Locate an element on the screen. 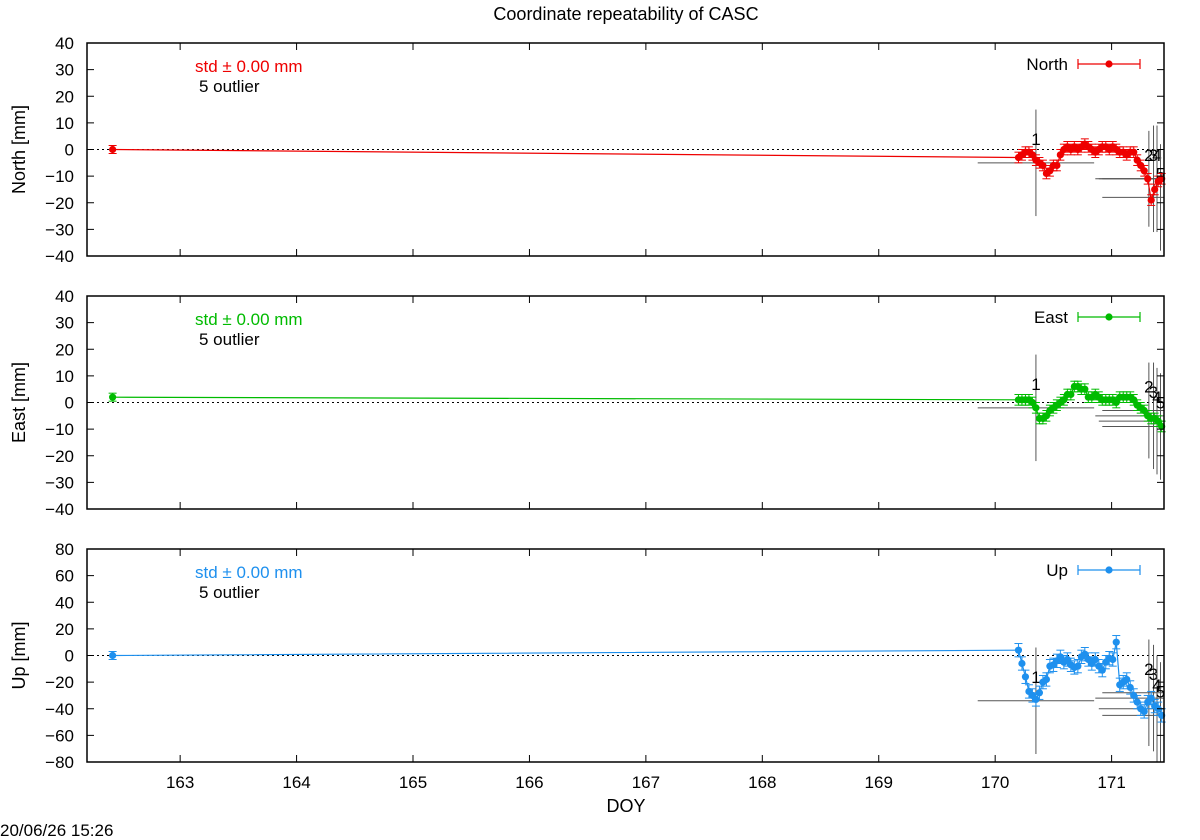  legend-label: East is located at coordinates (1051, 317).